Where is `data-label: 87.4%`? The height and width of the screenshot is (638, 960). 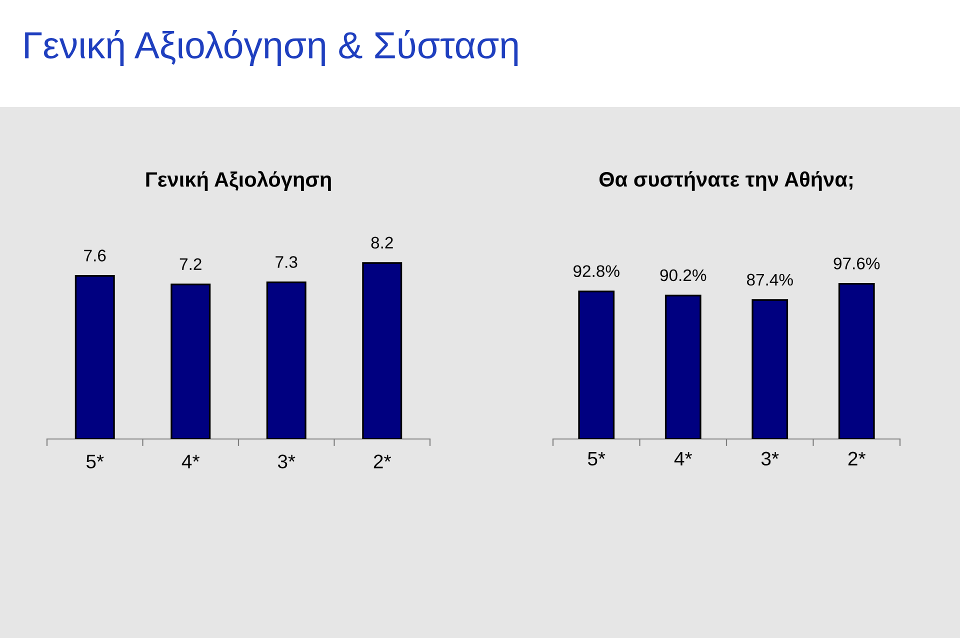
data-label: 87.4% is located at coordinates (769, 280).